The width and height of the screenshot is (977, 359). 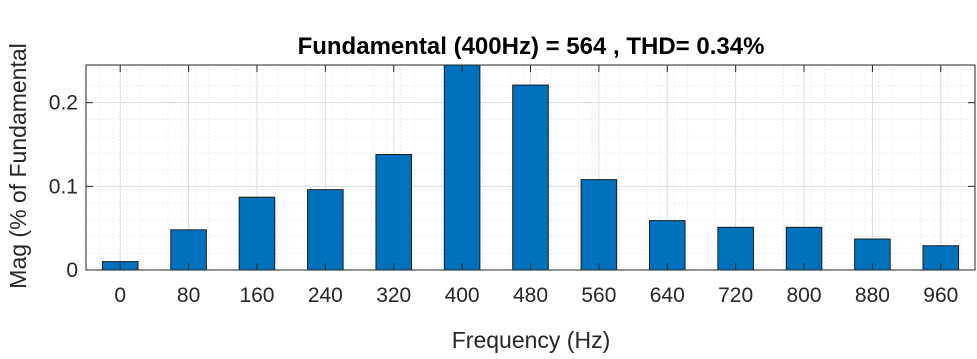 I want to click on x-tick-label: 960, so click(x=940, y=295).